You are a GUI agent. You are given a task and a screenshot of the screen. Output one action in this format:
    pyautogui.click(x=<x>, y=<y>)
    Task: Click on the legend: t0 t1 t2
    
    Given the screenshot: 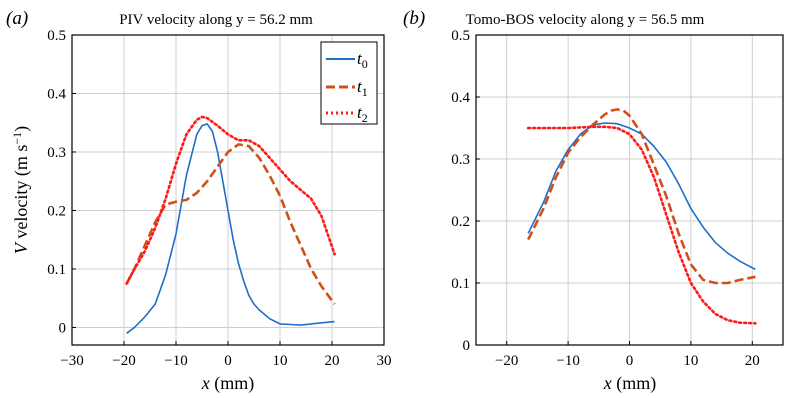 What is the action you would take?
    pyautogui.click(x=349, y=83)
    